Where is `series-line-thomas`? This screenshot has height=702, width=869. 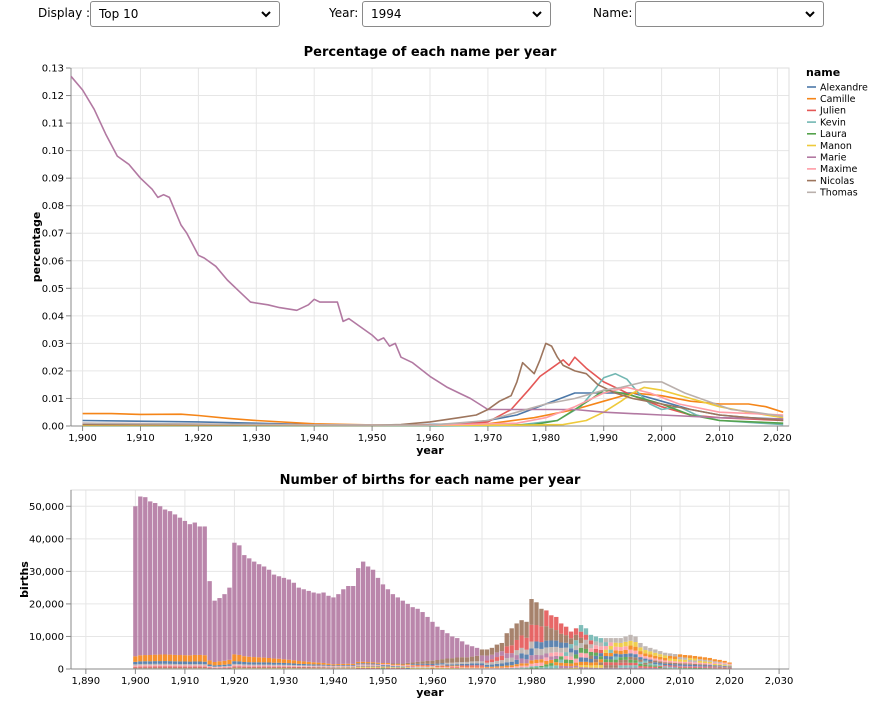
series-line-thomas is located at coordinates (433, 403).